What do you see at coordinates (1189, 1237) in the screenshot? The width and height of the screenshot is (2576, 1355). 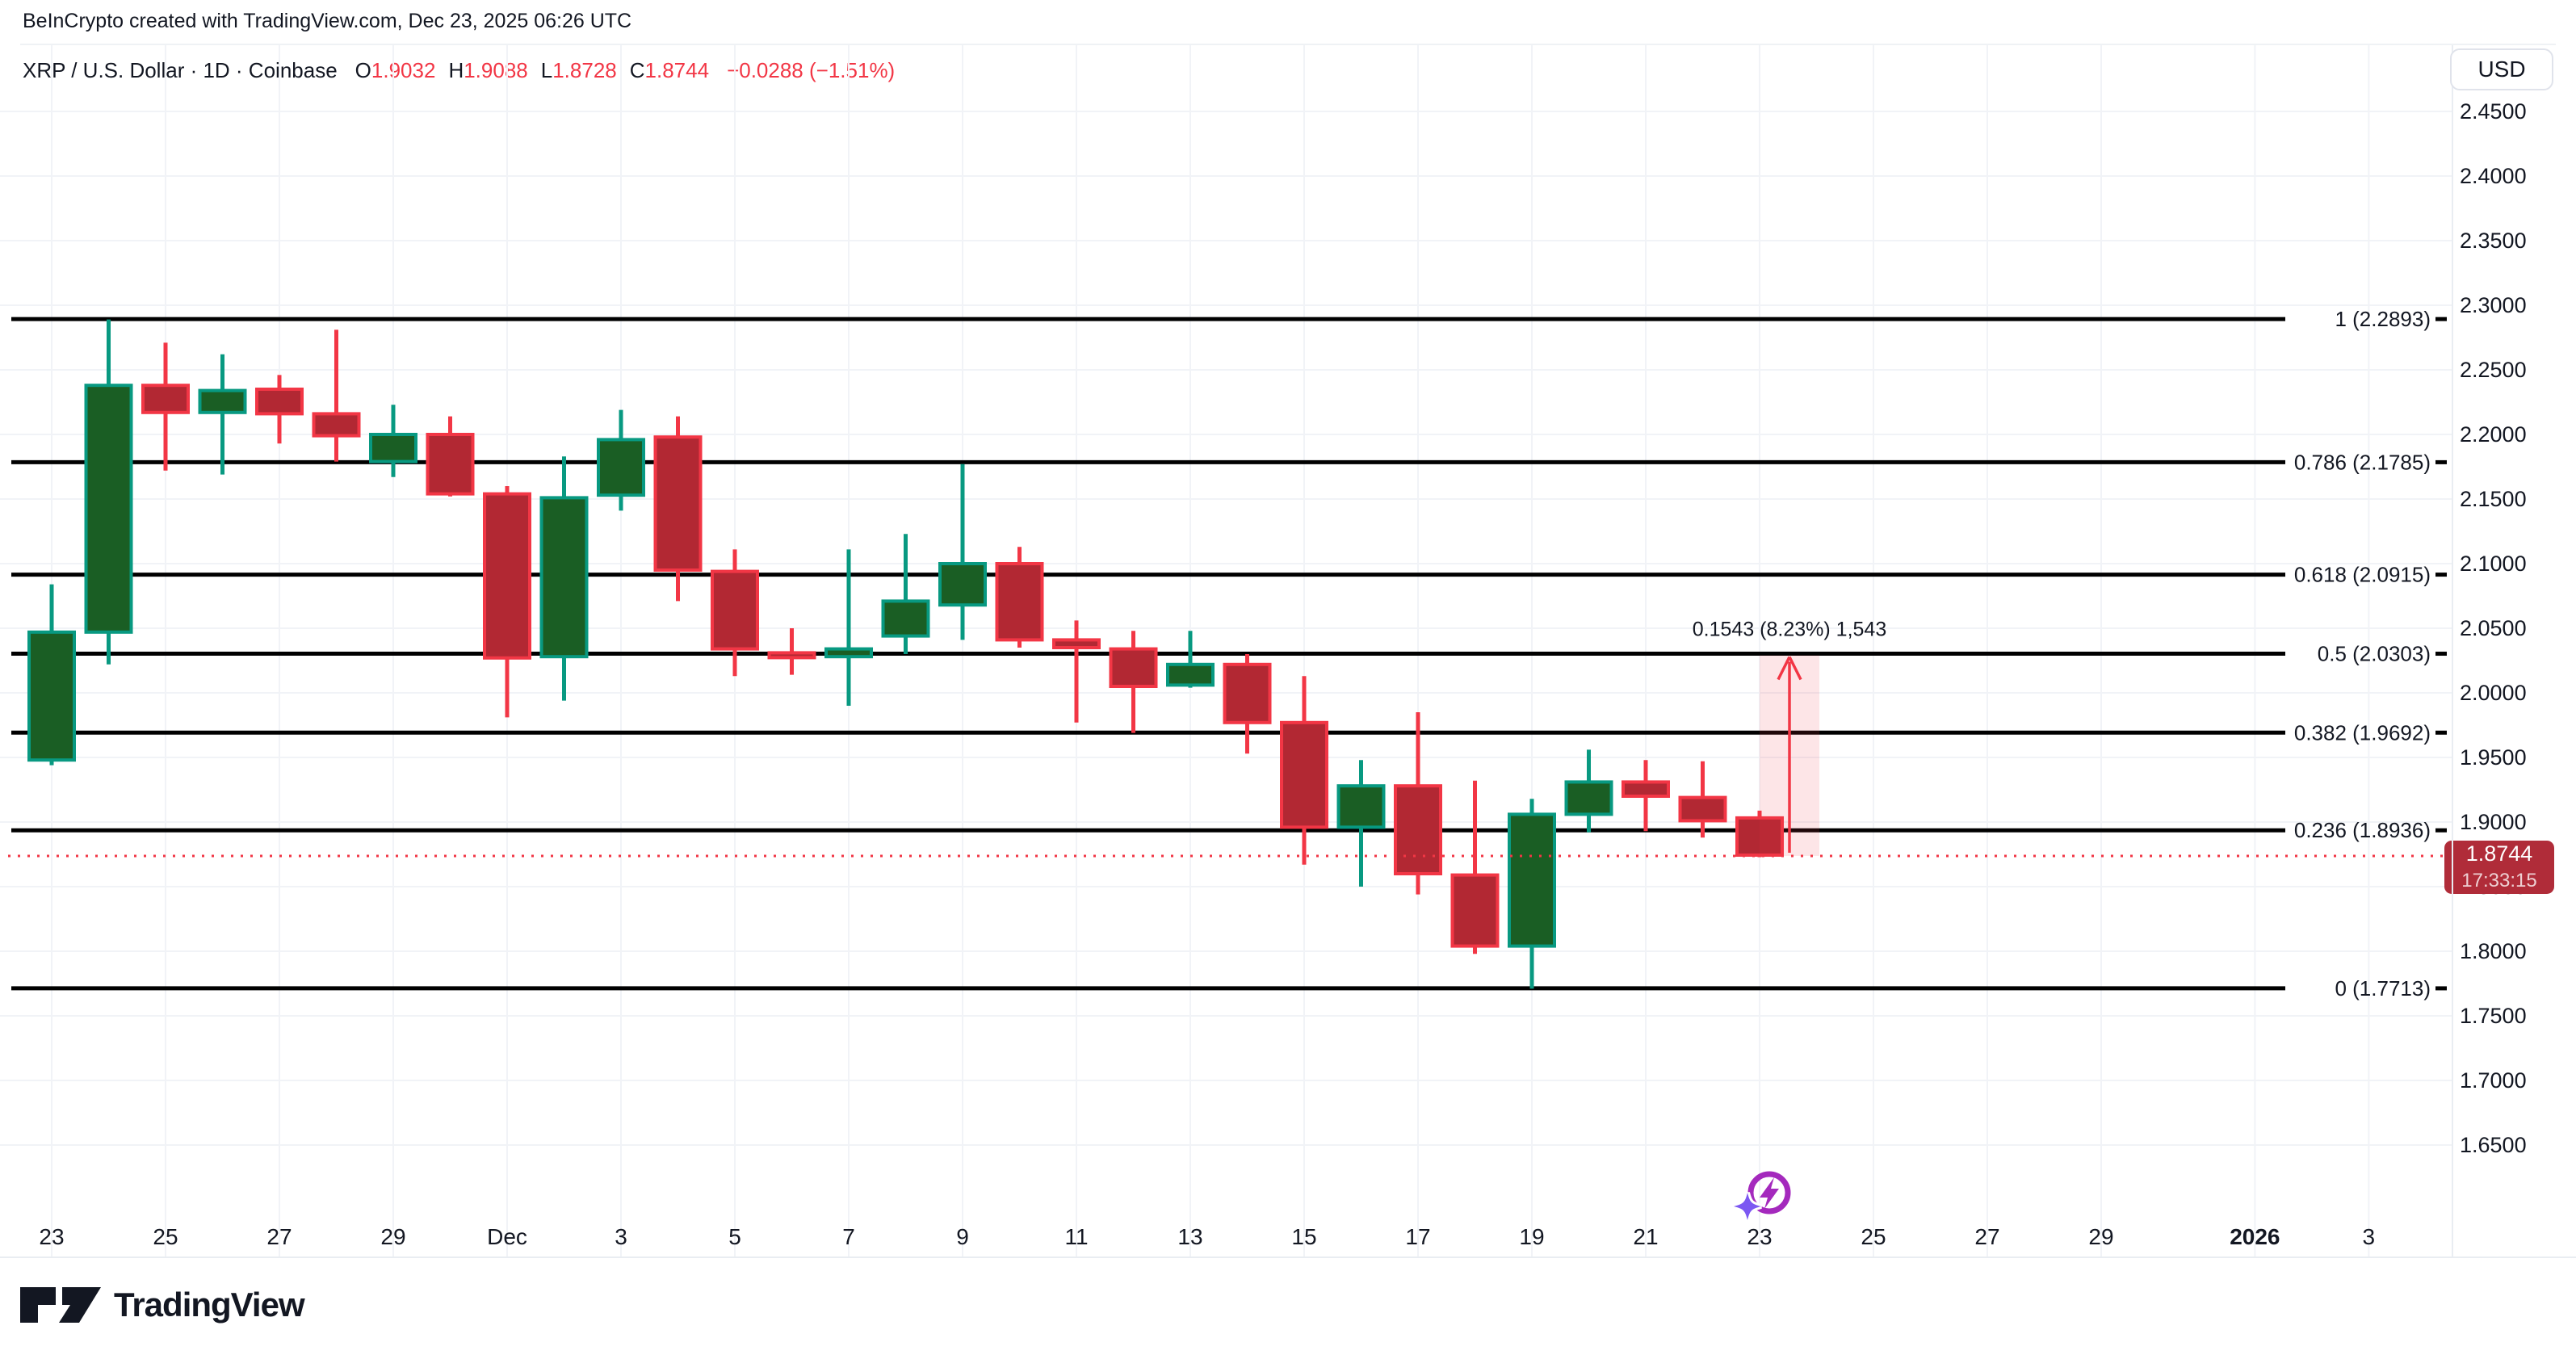 I see `time-axis-label: 13` at bounding box center [1189, 1237].